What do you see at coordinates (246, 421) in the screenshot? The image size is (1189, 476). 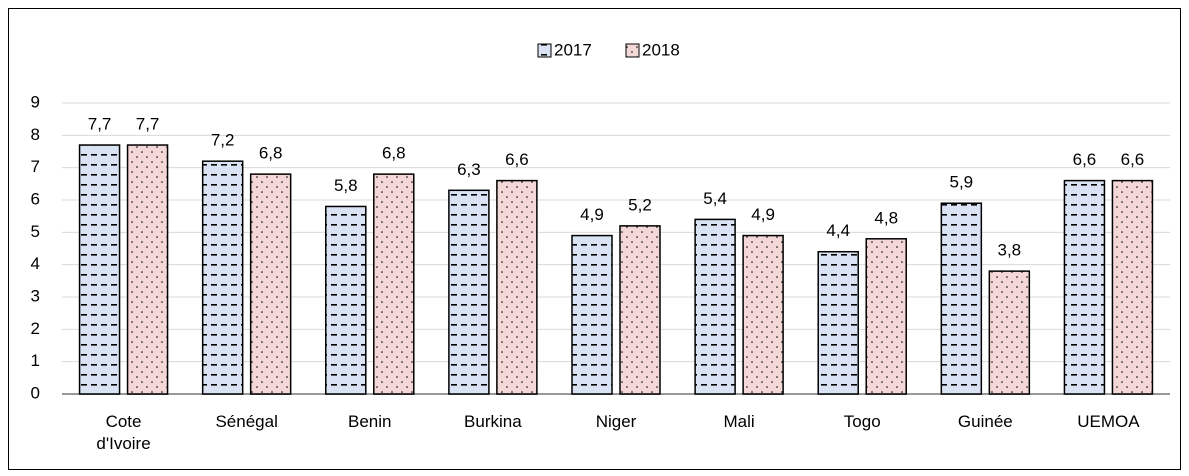 I see `x-tick-label: Sénégal` at bounding box center [246, 421].